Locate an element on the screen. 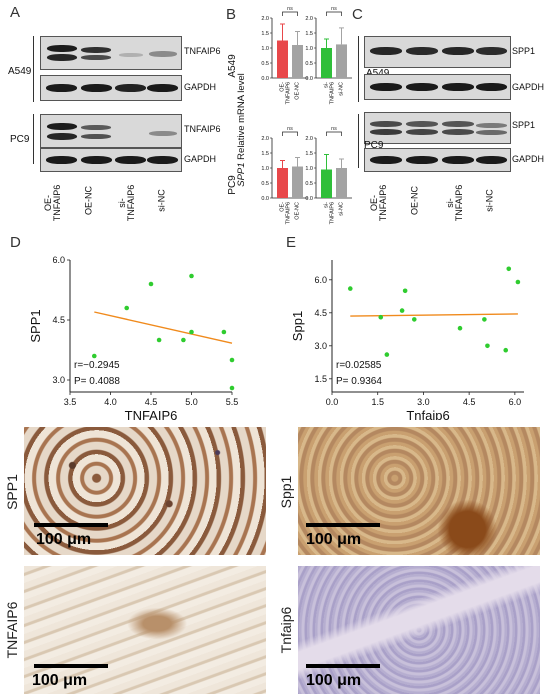 The height and width of the screenshot is (700, 550). scale-bar is located at coordinates (343, 666).